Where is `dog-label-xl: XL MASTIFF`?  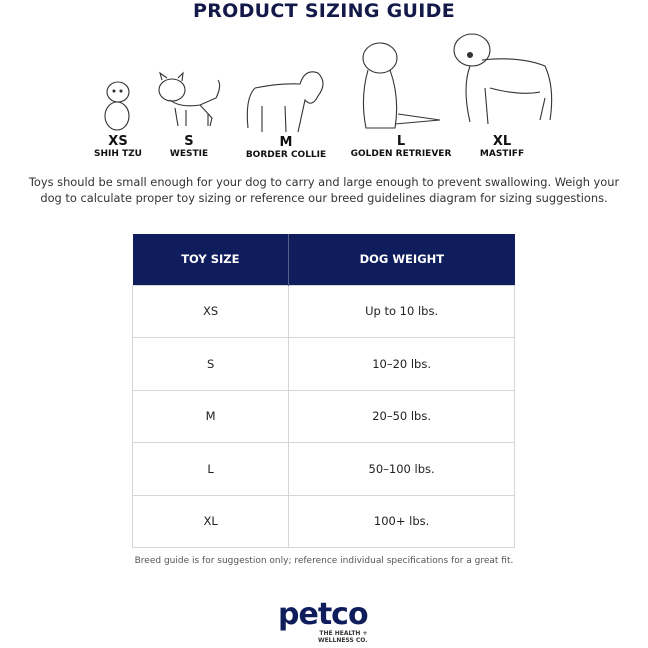
dog-label-xl: XL MASTIFF is located at coordinates (502, 146).